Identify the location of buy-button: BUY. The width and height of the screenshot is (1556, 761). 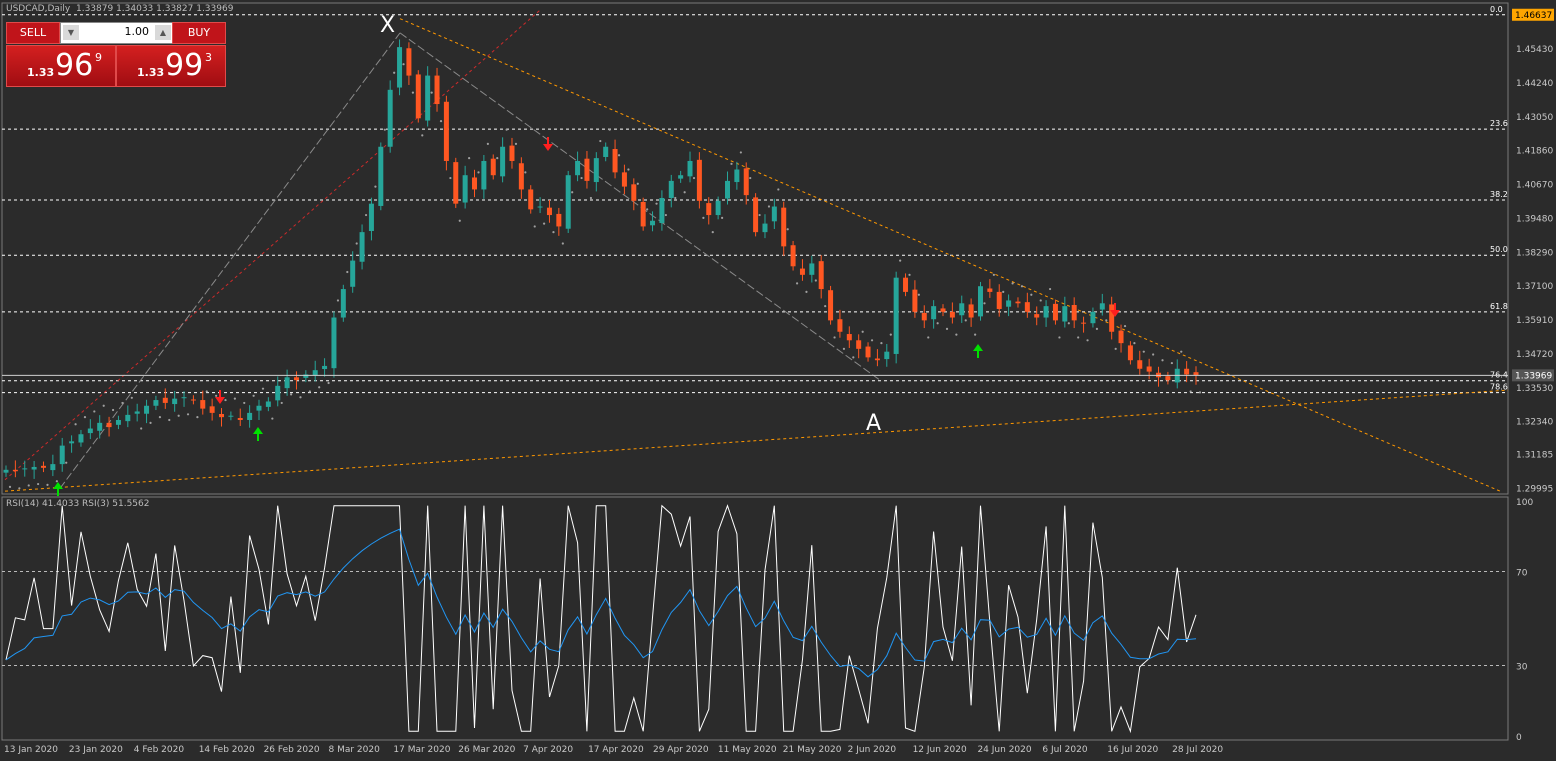
(199, 33).